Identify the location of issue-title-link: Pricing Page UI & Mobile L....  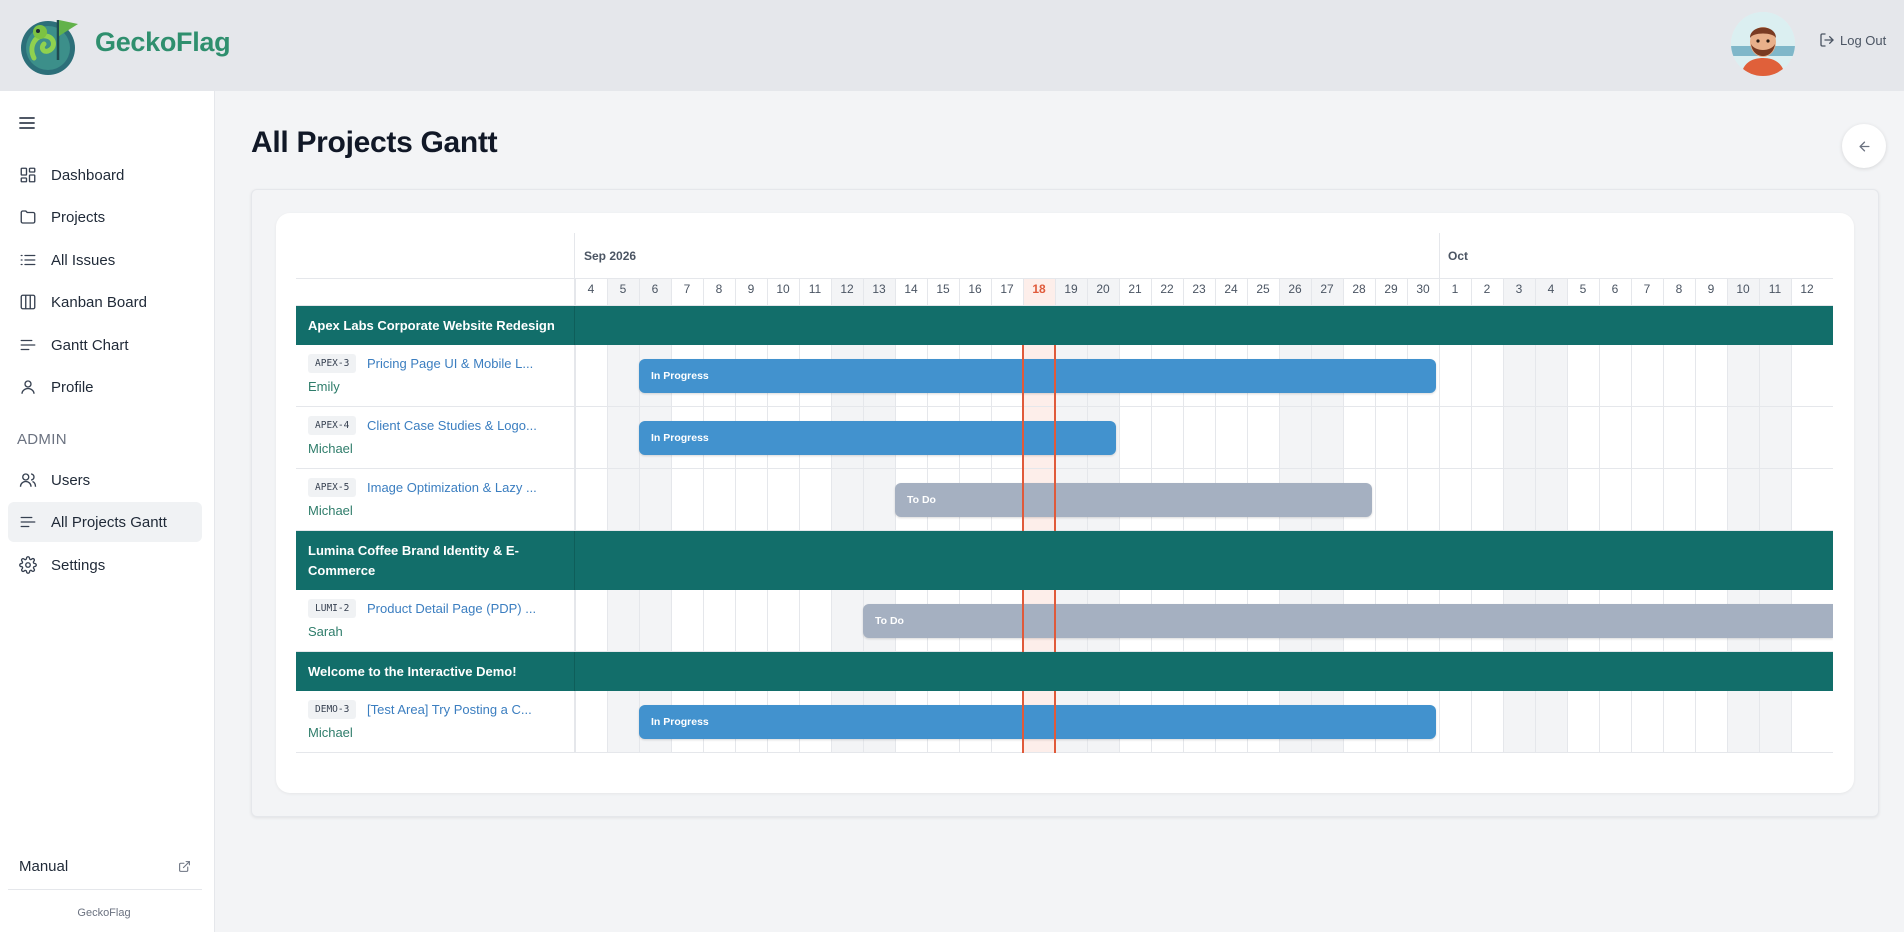
(450, 363).